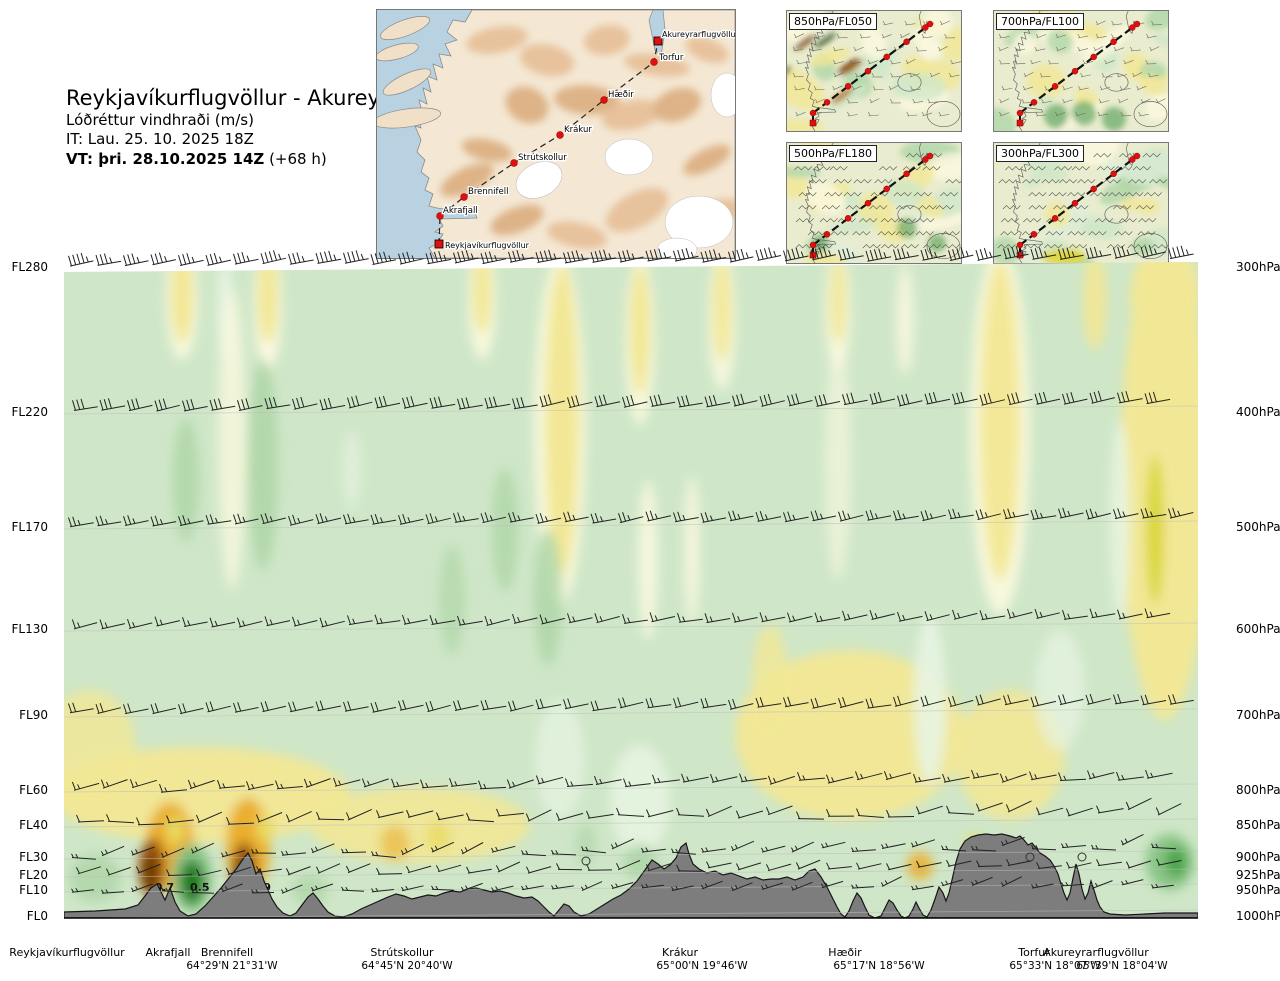 The image size is (1280, 981). I want to click on panel-label-850hpa: 850hPa/FL050, so click(833, 21).